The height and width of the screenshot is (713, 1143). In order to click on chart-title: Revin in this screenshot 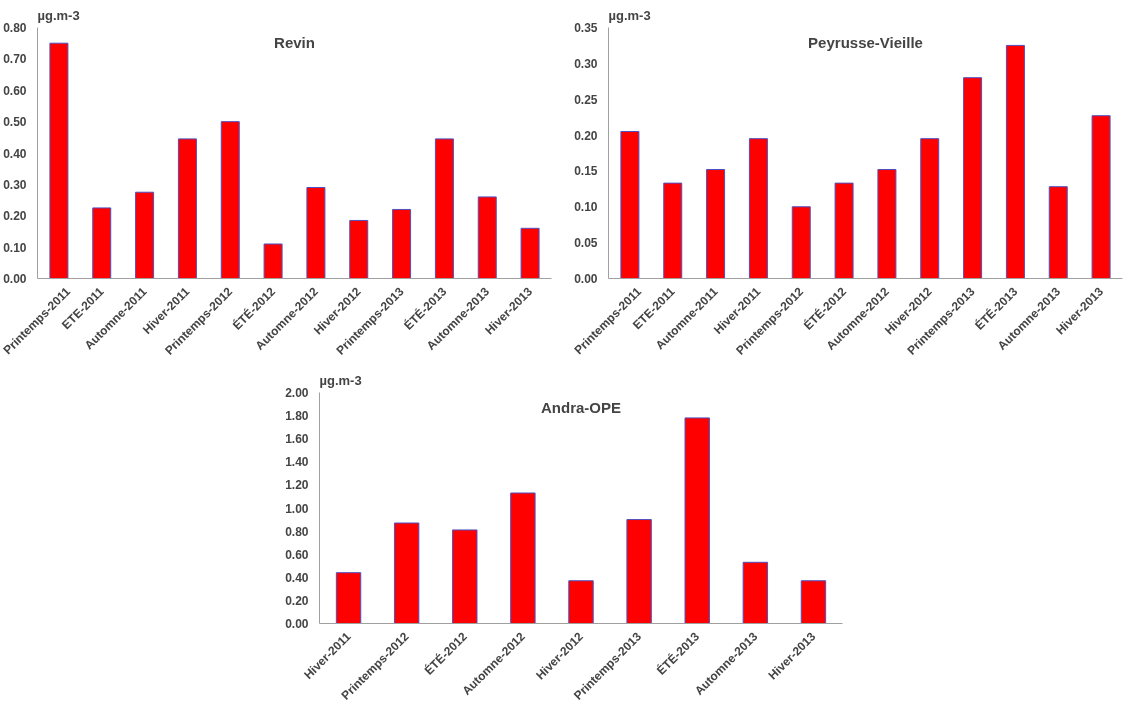, I will do `click(294, 42)`.